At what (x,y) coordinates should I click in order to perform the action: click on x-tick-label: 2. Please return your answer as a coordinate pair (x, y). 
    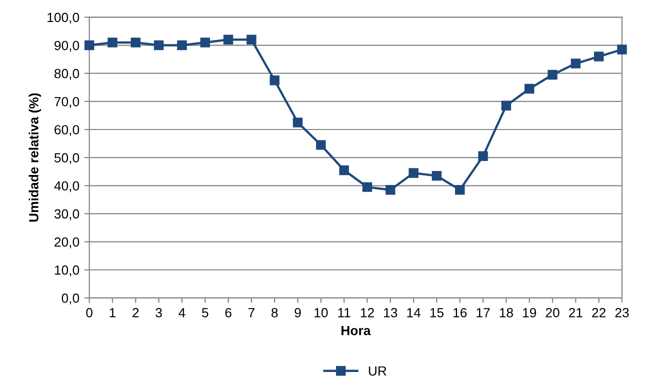
    Looking at the image, I should click on (135, 313).